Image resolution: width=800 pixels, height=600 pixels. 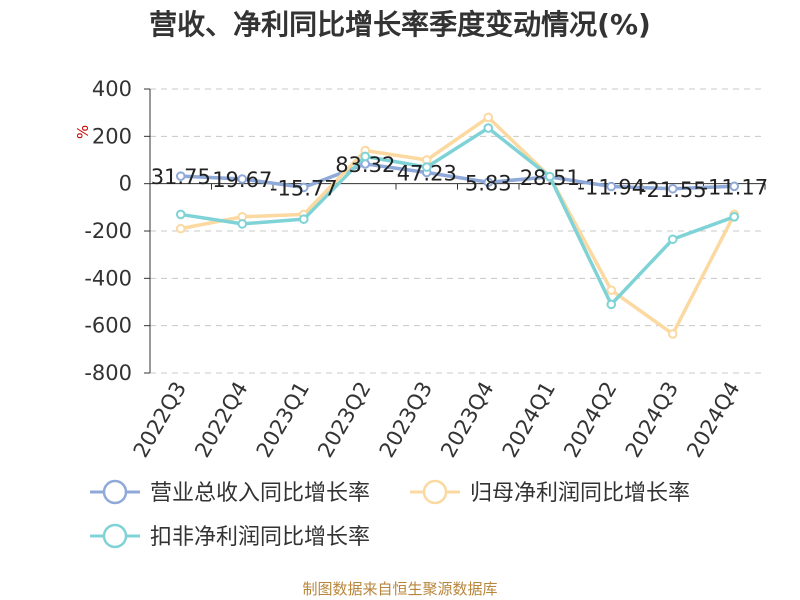 I want to click on x-tick-label: 2024Q2, so click(x=590, y=420).